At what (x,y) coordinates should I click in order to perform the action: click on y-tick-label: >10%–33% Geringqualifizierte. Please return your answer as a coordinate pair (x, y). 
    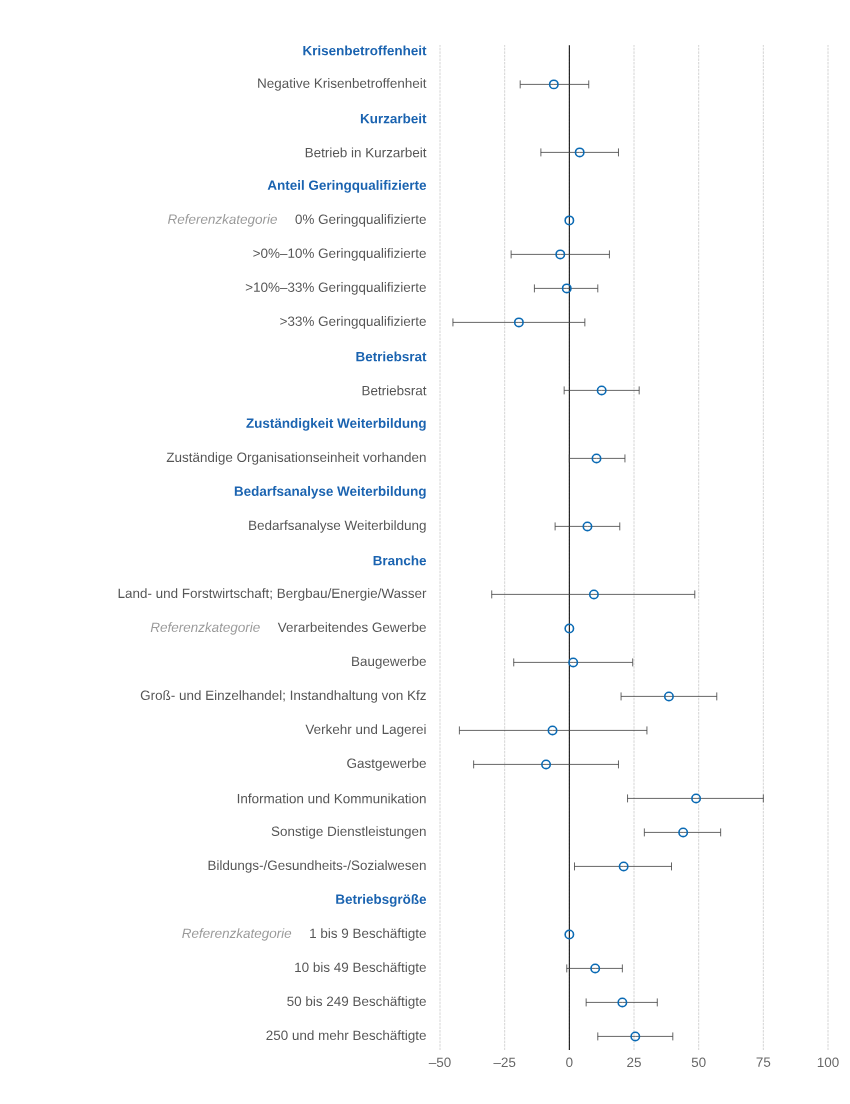
    Looking at the image, I should click on (335, 288).